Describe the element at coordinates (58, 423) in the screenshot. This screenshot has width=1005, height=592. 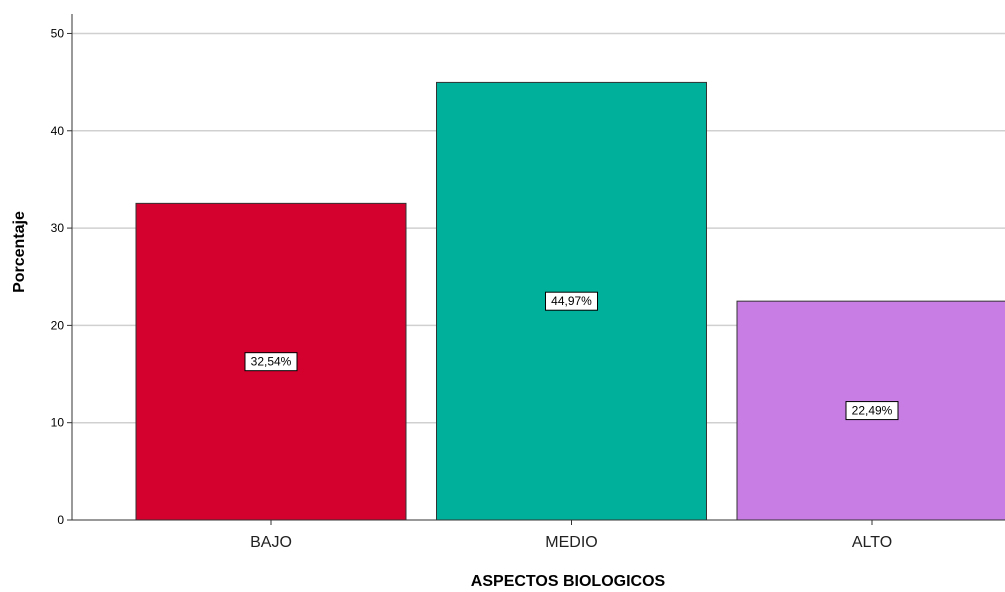
I see `y-tick-label-10: 10` at that location.